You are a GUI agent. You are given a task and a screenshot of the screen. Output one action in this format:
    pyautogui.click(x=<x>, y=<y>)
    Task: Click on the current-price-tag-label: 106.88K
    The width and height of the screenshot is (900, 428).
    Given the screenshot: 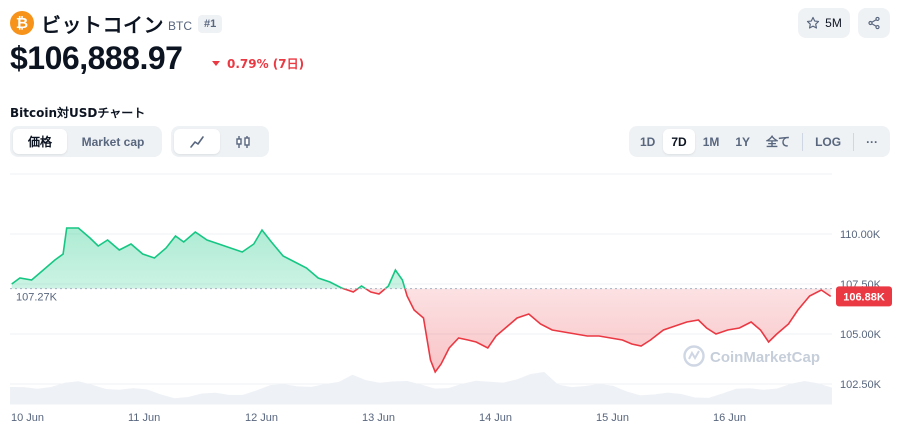 What is the action you would take?
    pyautogui.click(x=864, y=297)
    